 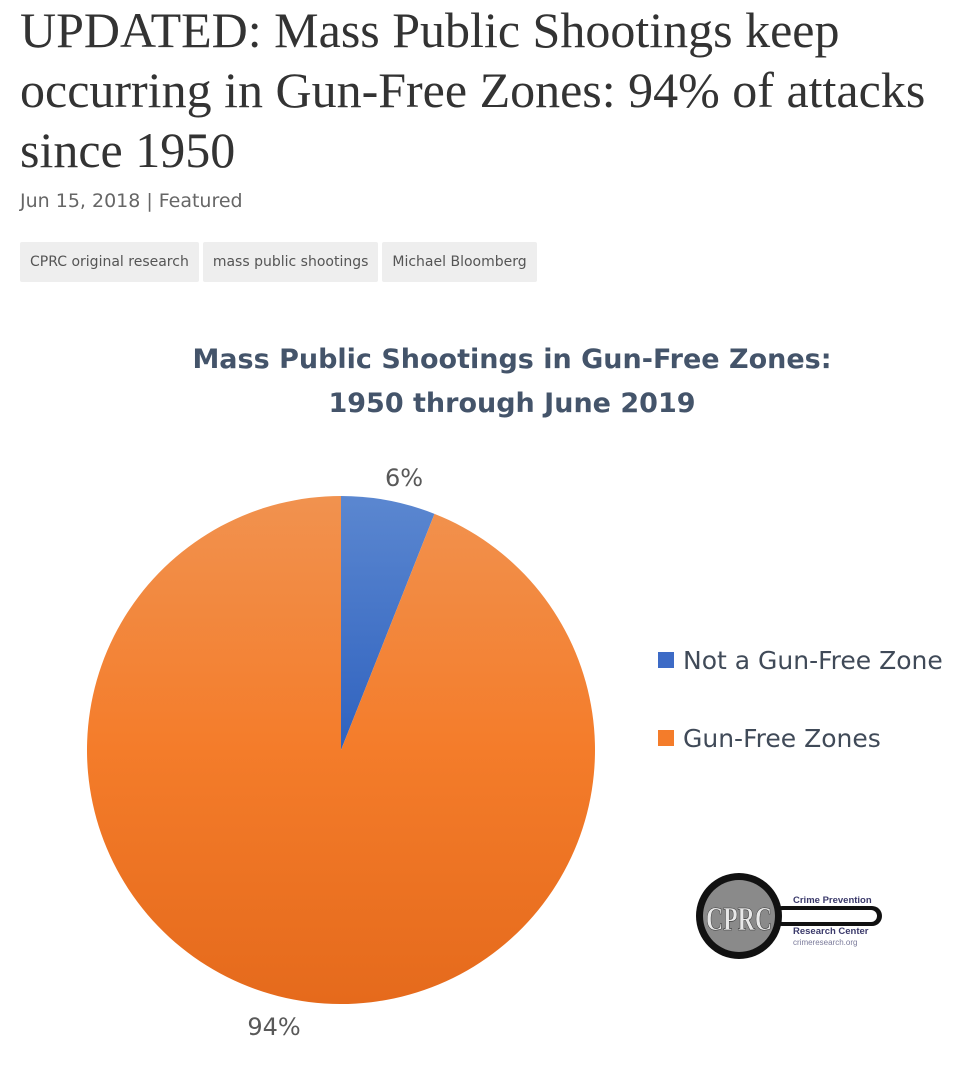 What do you see at coordinates (512, 359) in the screenshot?
I see `chart-title-line-1: Mass Public Shootings in Gun-Free Zones:` at bounding box center [512, 359].